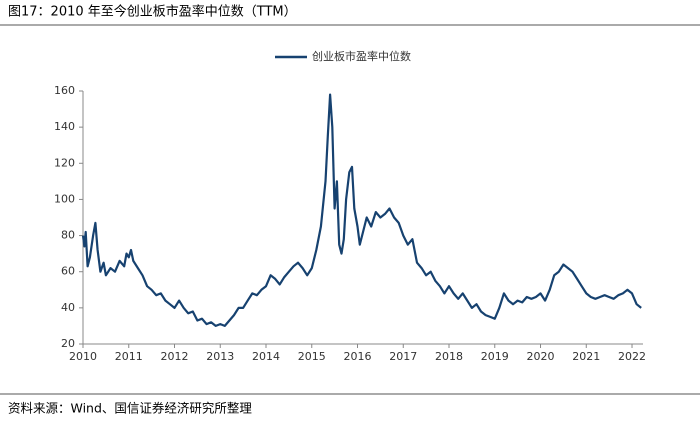 The width and height of the screenshot is (700, 423). I want to click on x-tick-label: 2015, so click(312, 356).